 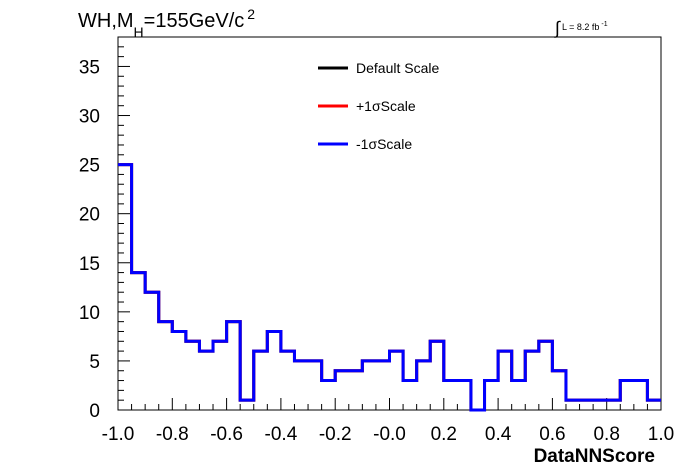 I want to click on title-superscript: 2, so click(x=251, y=14).